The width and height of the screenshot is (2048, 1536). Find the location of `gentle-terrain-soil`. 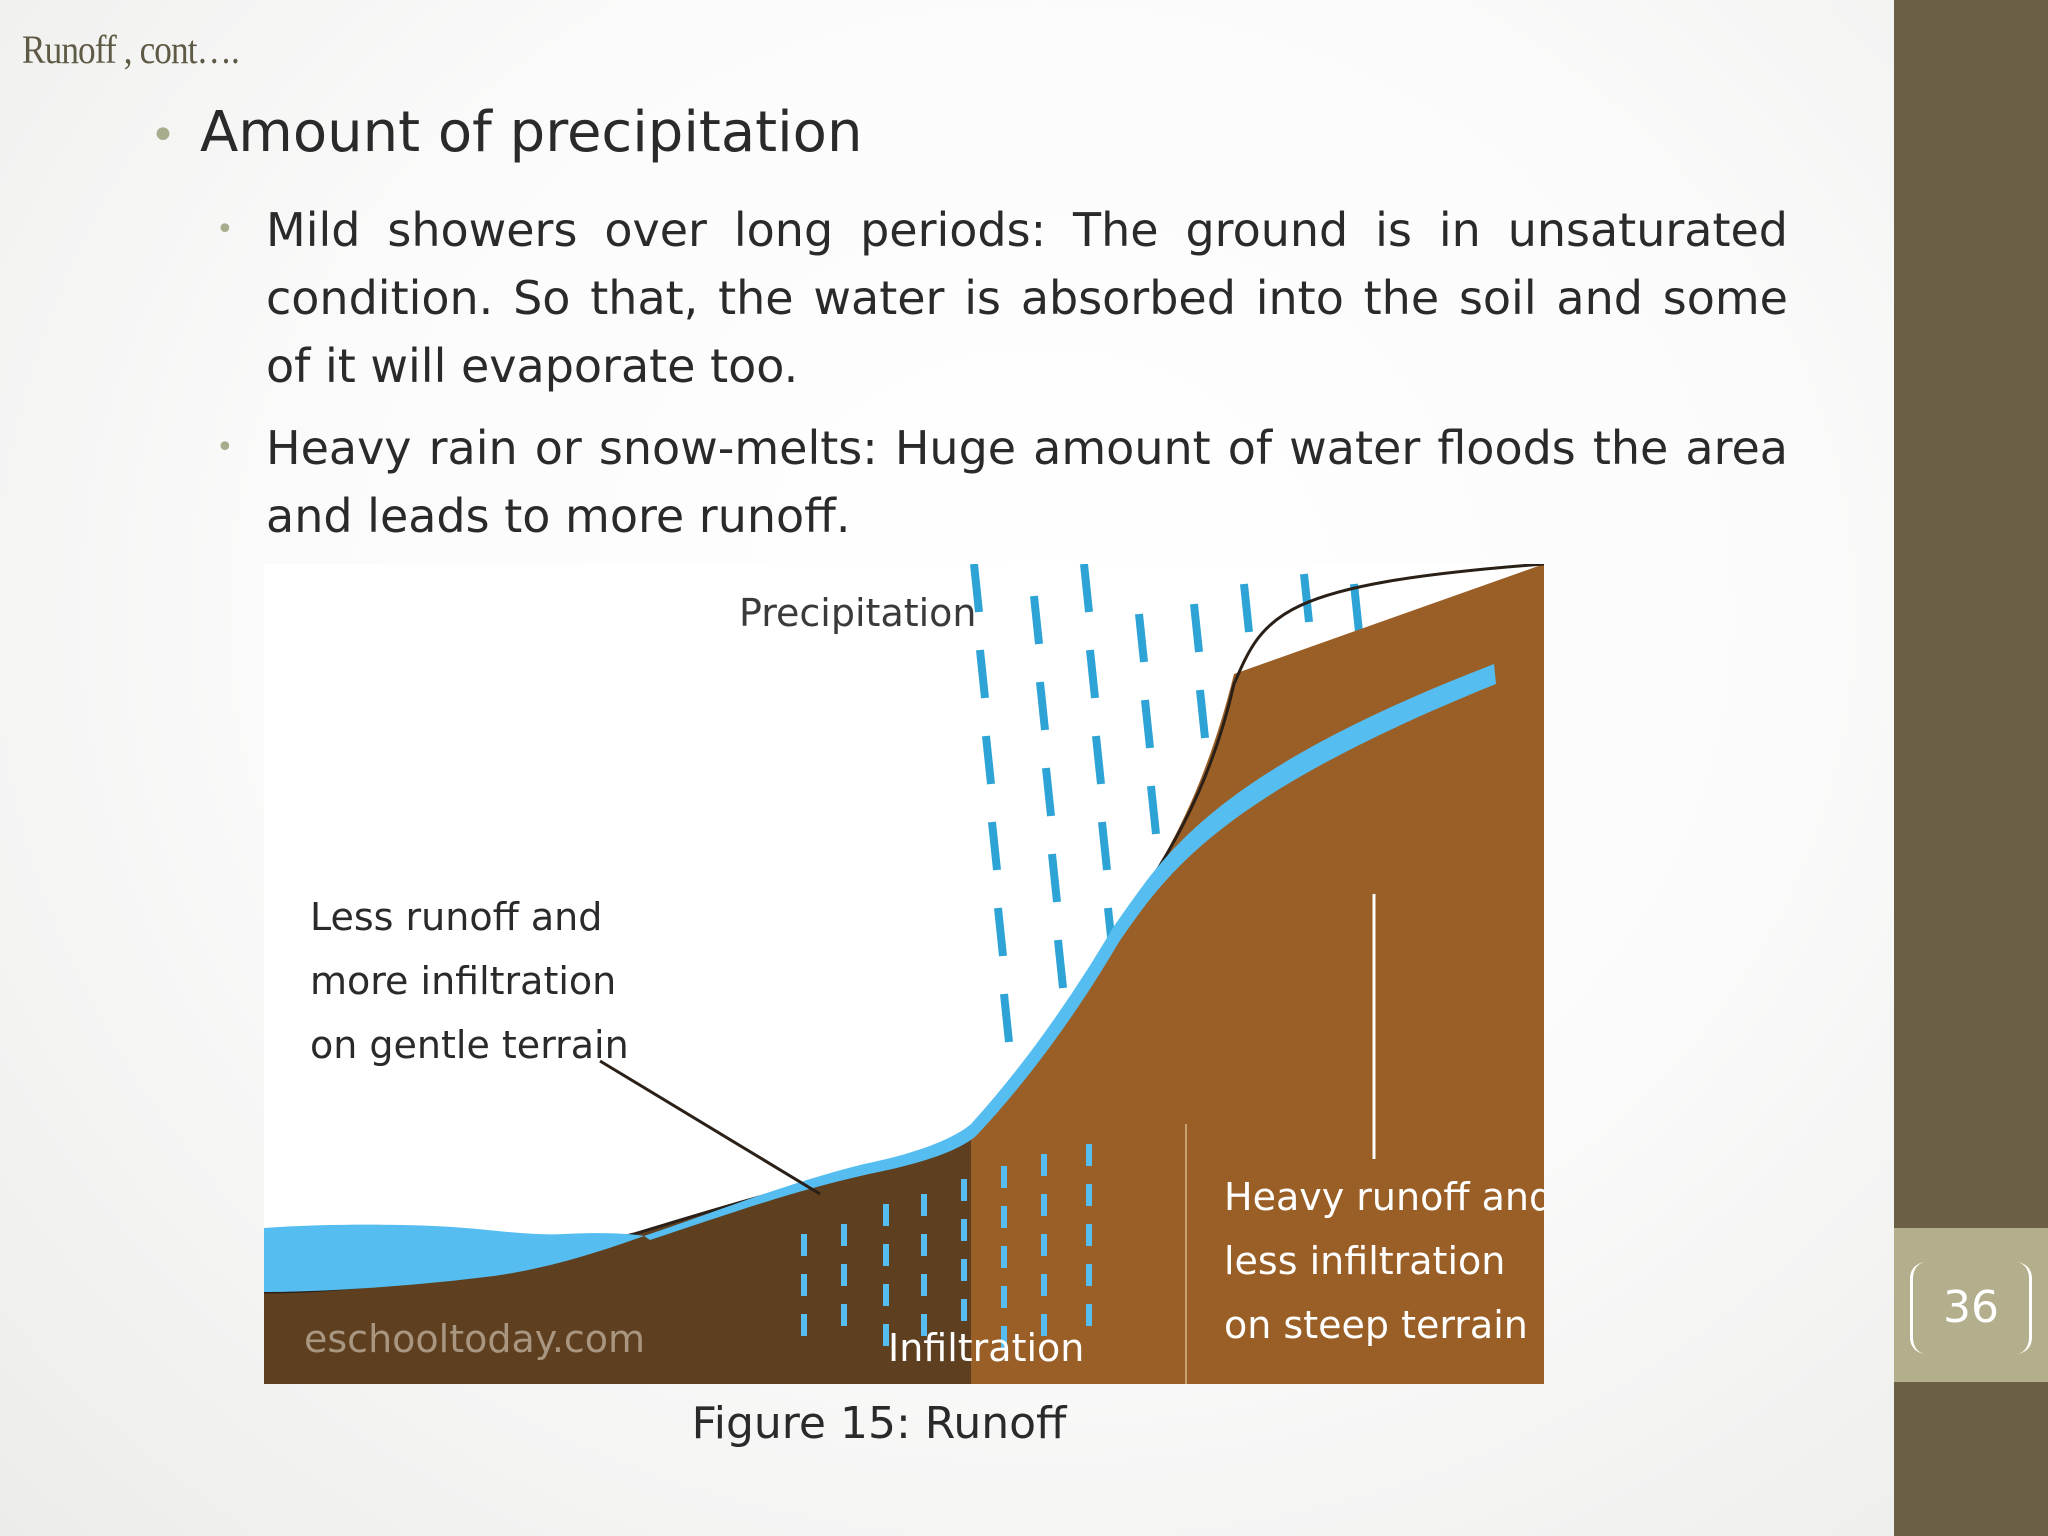

gentle-terrain-soil is located at coordinates (617, 1259).